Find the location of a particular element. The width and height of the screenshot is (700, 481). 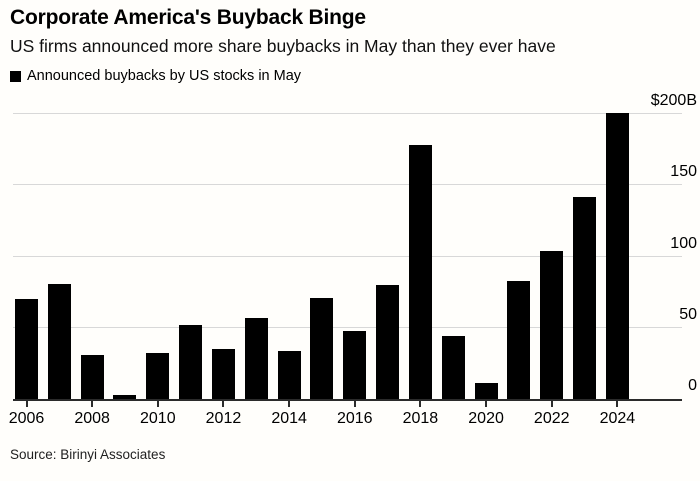

x-tick-2016 is located at coordinates (354, 404).